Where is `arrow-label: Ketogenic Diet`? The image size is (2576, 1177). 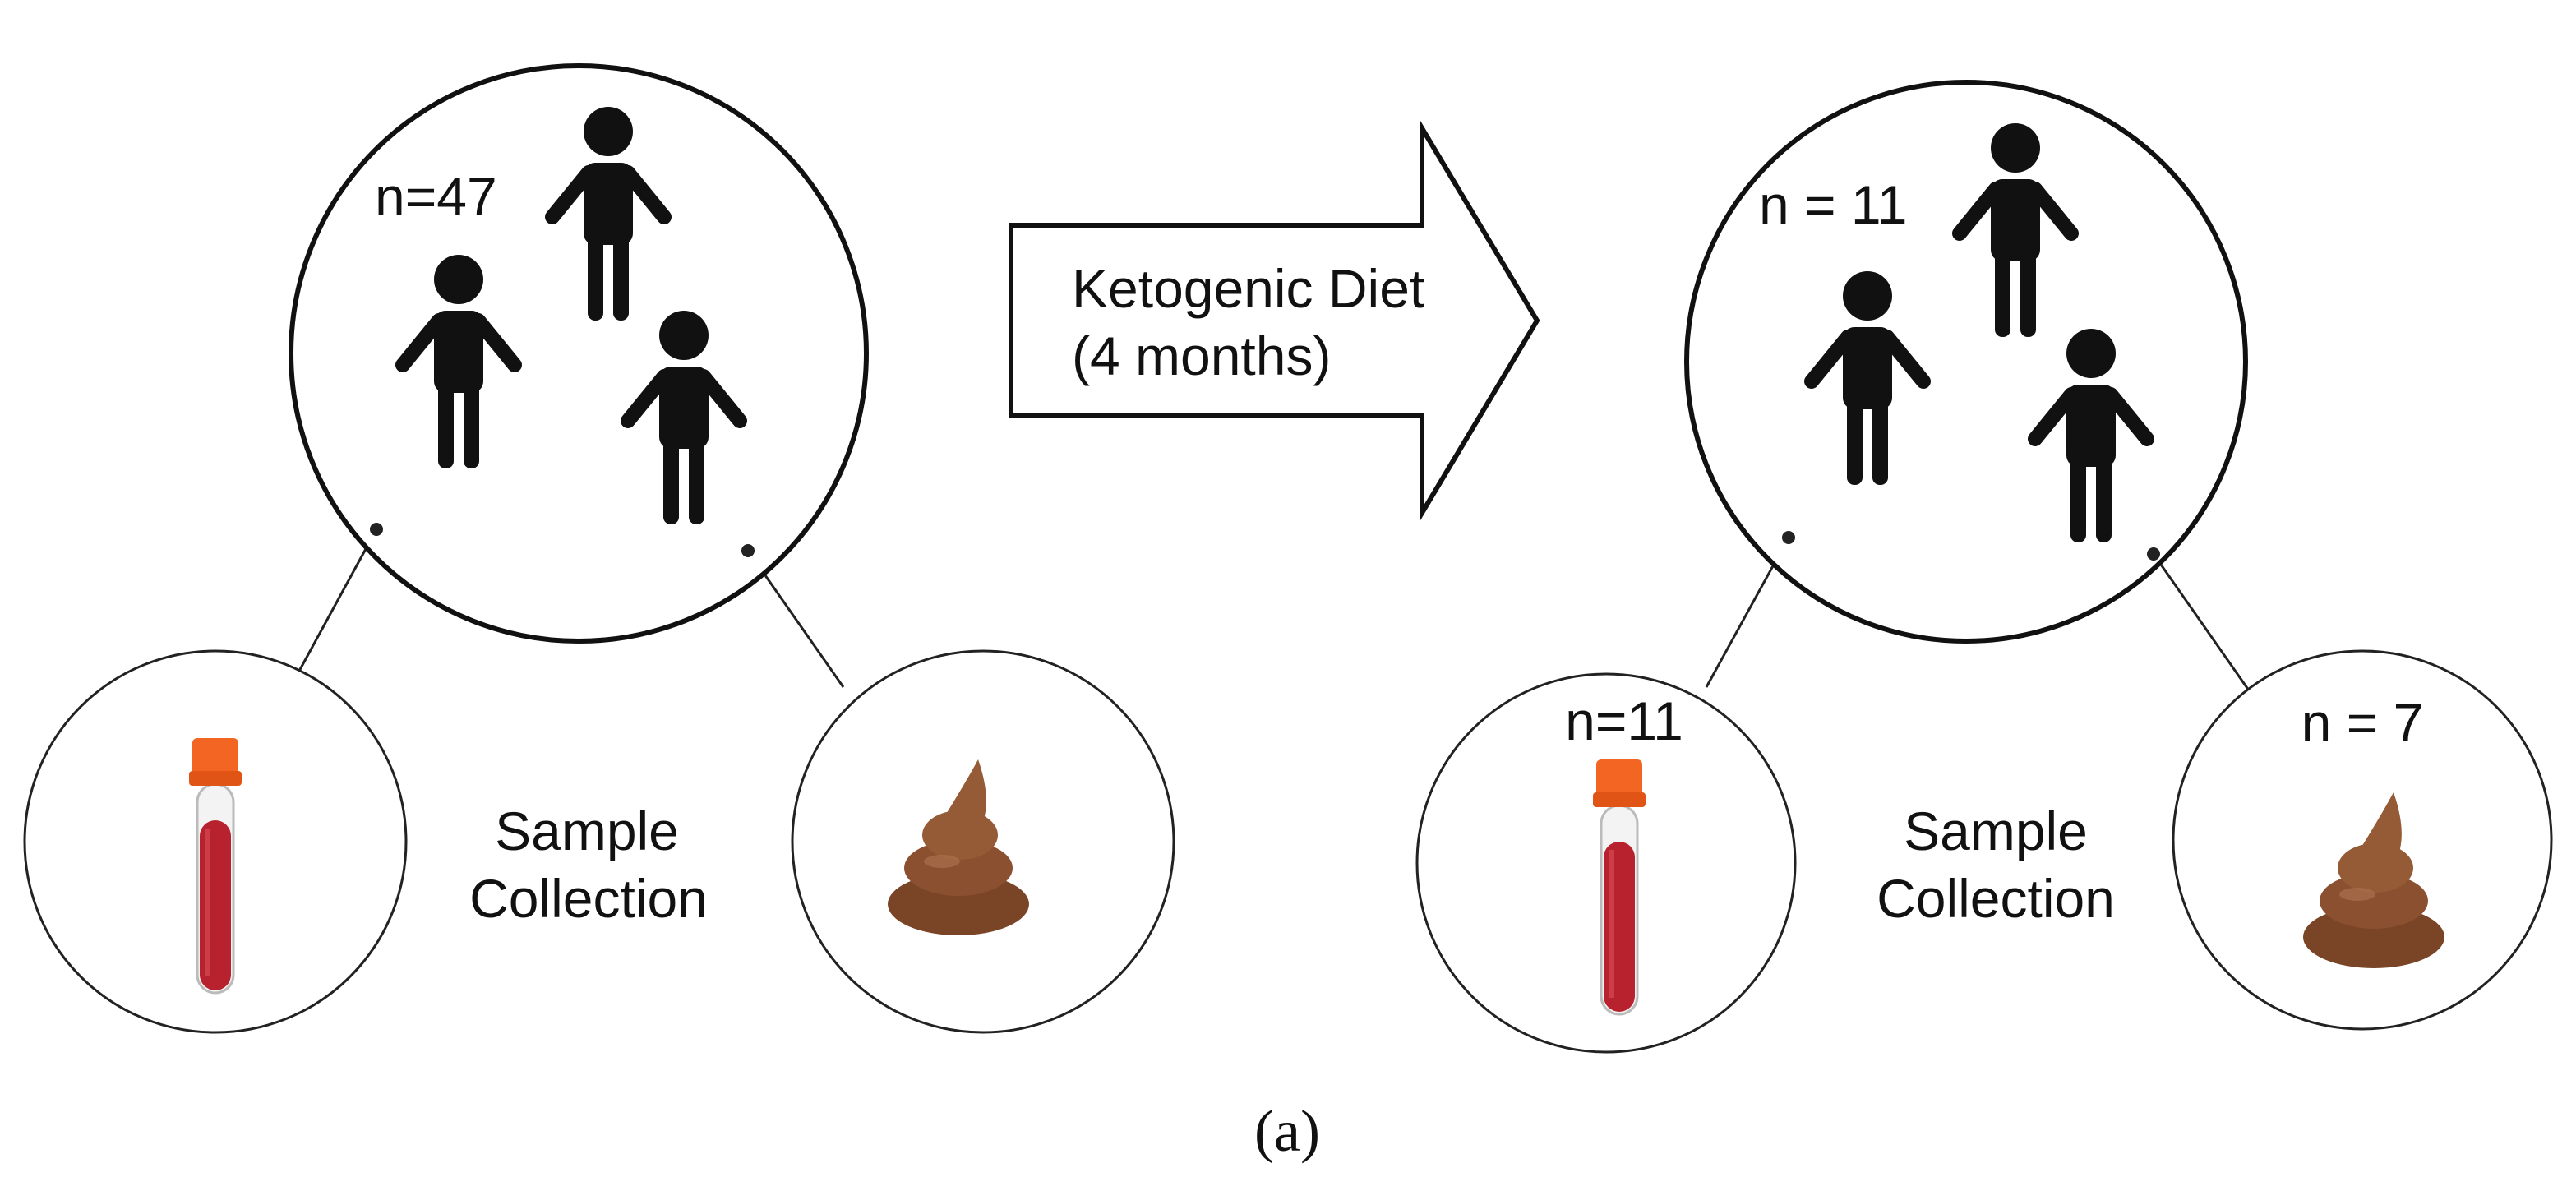
arrow-label: Ketogenic Diet is located at coordinates (1248, 288).